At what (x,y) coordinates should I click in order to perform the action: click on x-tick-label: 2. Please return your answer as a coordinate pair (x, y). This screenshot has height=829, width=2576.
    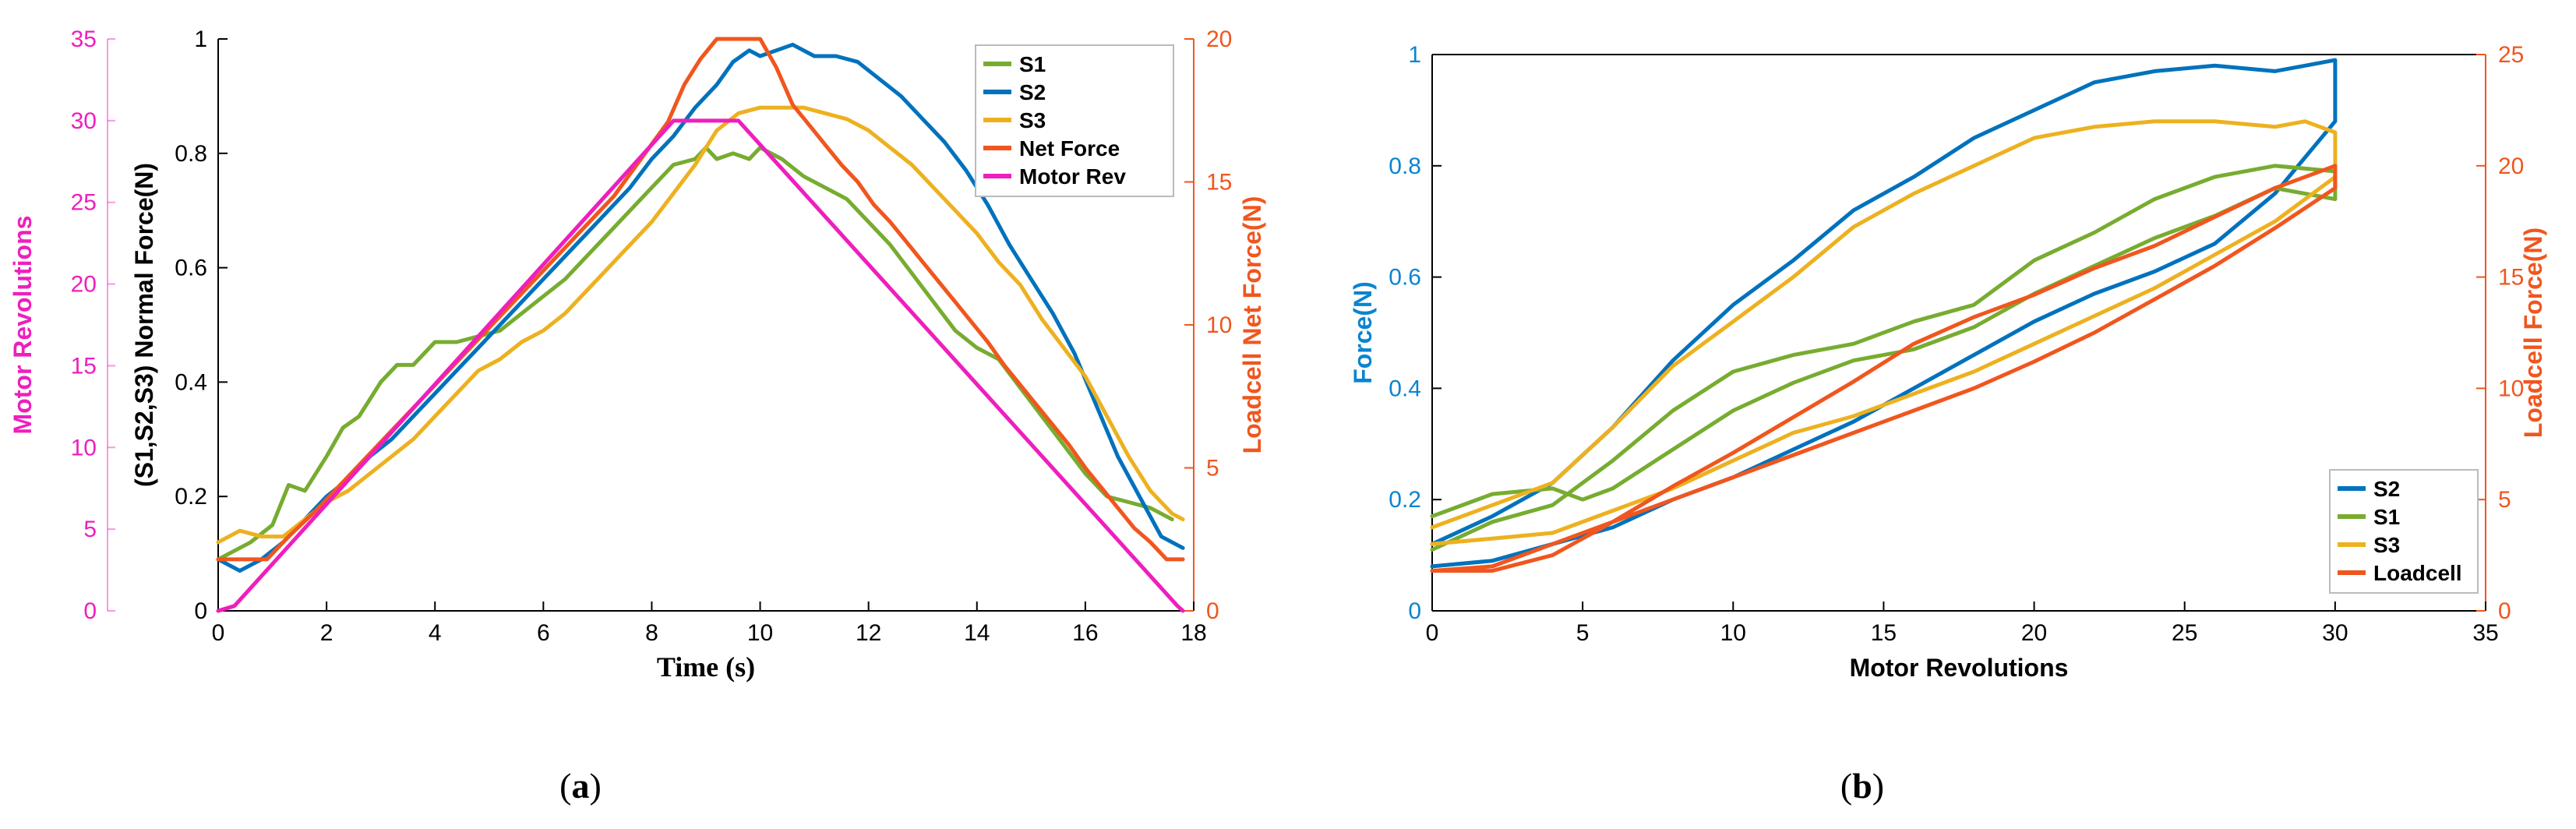
    Looking at the image, I should click on (326, 633).